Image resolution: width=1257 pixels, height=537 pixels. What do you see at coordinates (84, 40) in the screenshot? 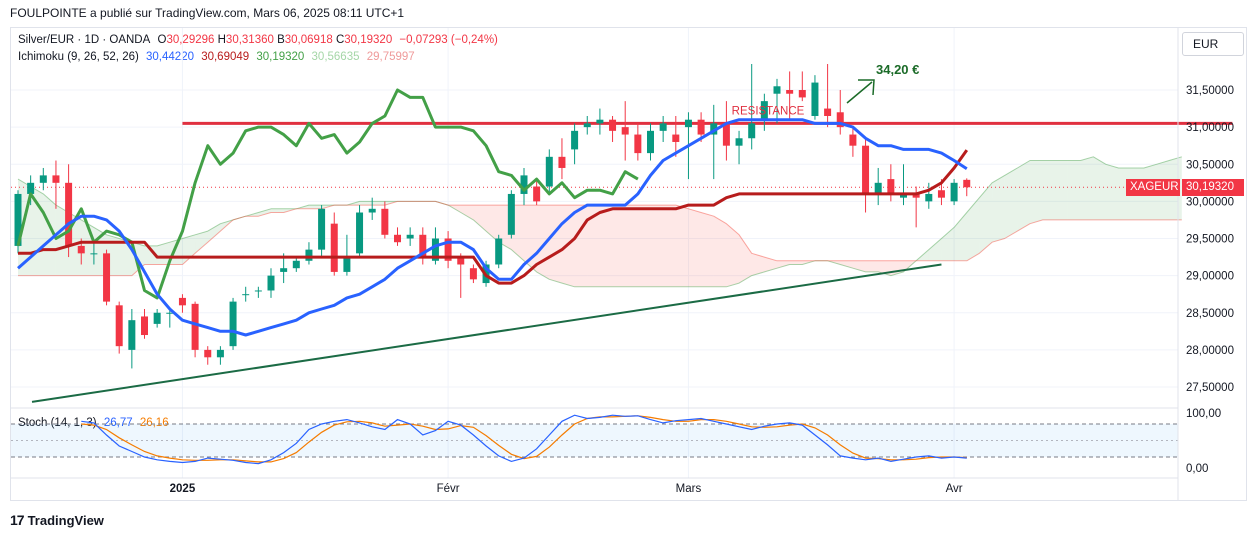
I see `symbol-label: Silver/EUR · 1D · OANDA` at bounding box center [84, 40].